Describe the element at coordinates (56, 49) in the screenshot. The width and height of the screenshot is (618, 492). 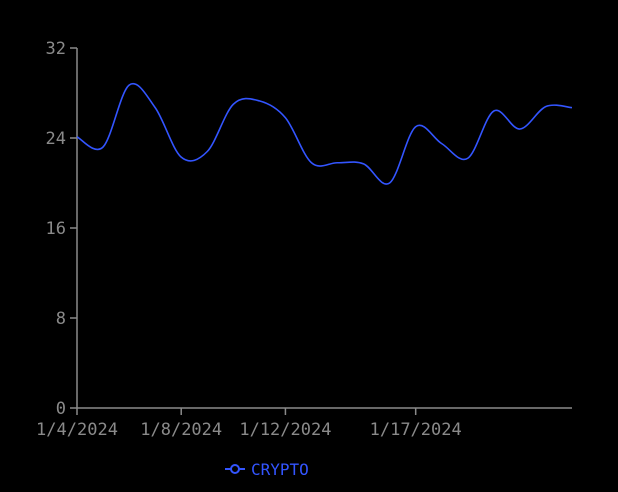
I see `y-tick-label: 32` at that location.